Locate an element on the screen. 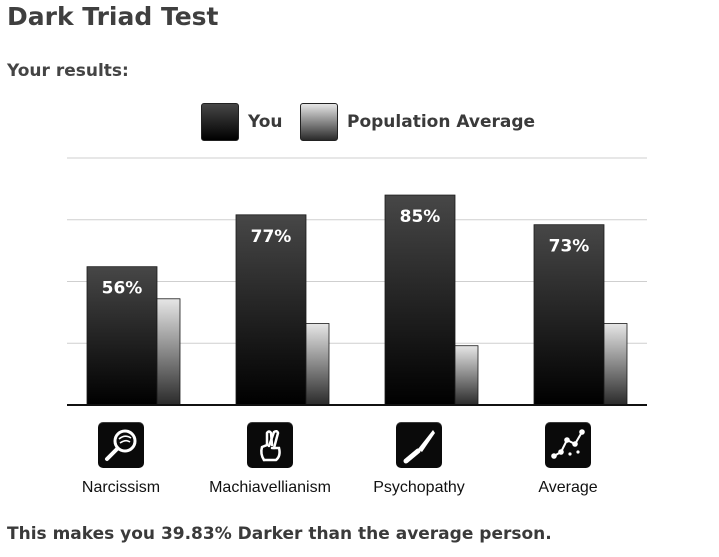 The image size is (719, 557). category-label-narcissism: Narcissism is located at coordinates (121, 487).